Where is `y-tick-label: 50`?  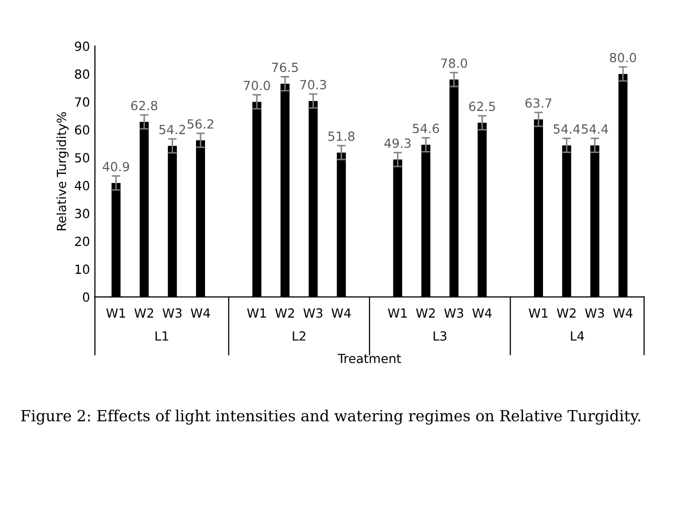
y-tick-label: 50 is located at coordinates (82, 158).